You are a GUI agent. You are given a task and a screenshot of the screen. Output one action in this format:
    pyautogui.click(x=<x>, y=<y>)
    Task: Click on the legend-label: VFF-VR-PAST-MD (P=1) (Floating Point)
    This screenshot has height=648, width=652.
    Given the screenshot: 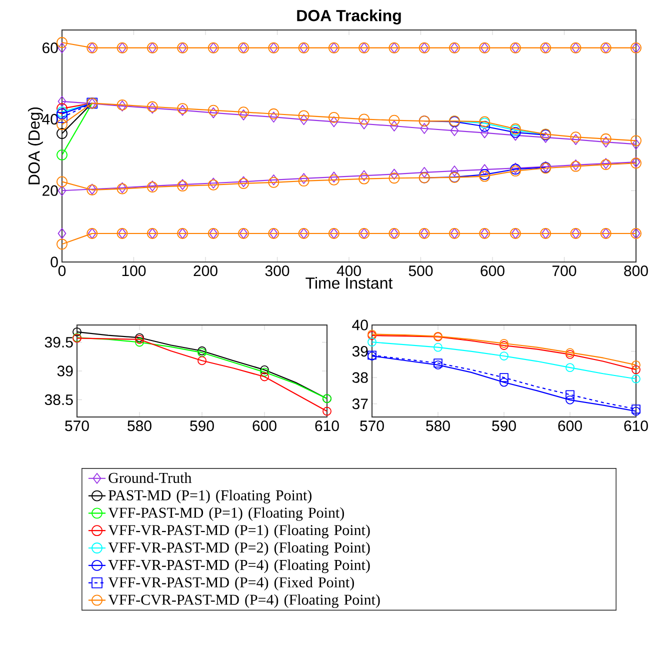 What is the action you would take?
    pyautogui.click(x=239, y=531)
    